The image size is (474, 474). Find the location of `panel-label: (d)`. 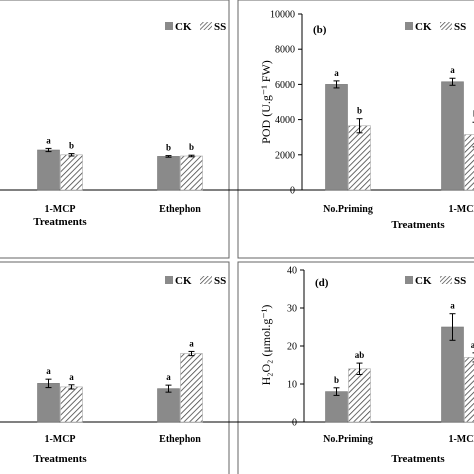

panel-label: (d) is located at coordinates (322, 283).